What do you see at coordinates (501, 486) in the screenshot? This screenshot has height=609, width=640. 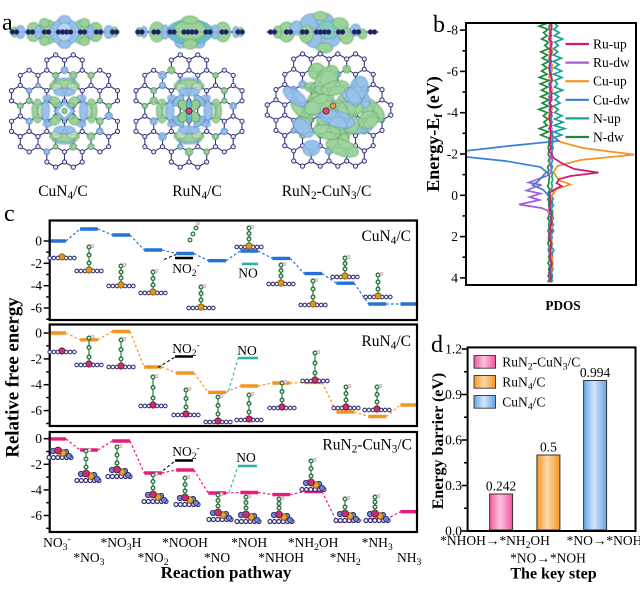 I see `svg-text: 0.242` at bounding box center [501, 486].